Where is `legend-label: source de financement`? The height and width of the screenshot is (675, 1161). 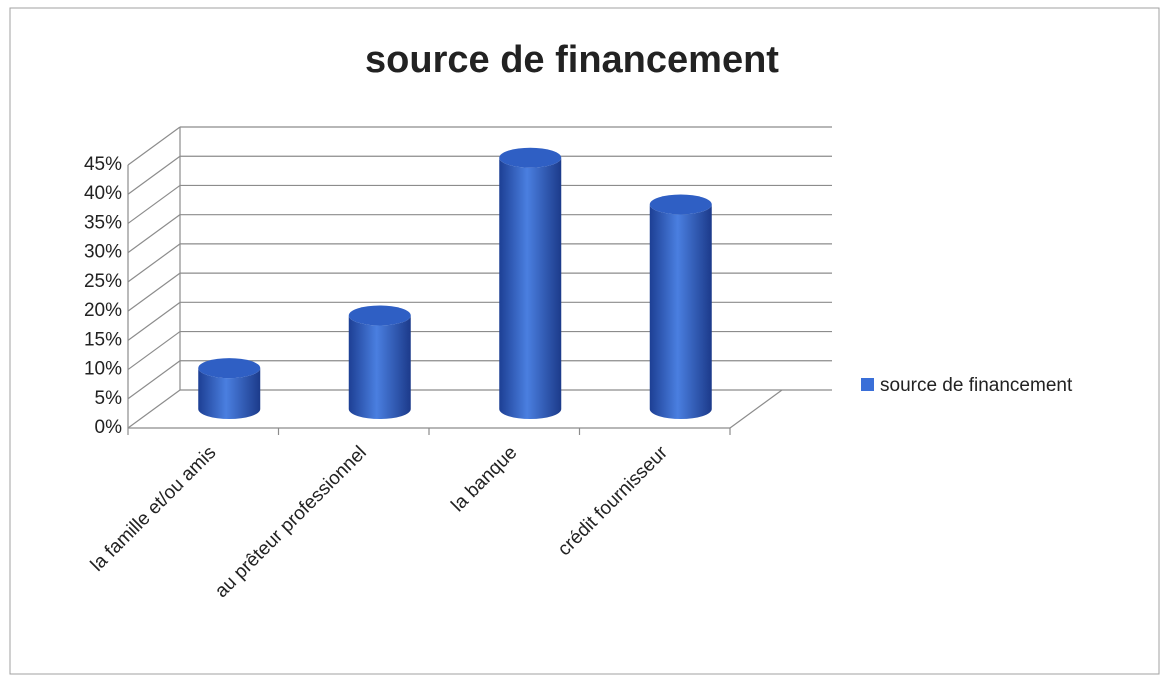
legend-label: source de financement is located at coordinates (976, 385).